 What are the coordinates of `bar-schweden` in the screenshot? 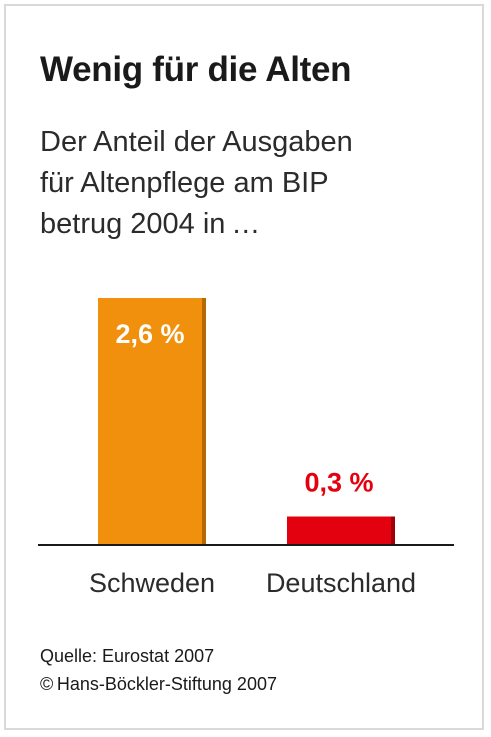 It's located at (150, 421).